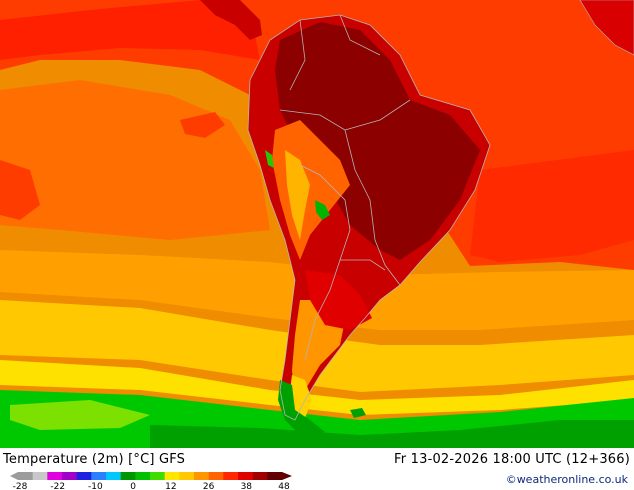 This screenshot has width=634, height=490. I want to click on legend-tick-label: 0, so click(133, 486).